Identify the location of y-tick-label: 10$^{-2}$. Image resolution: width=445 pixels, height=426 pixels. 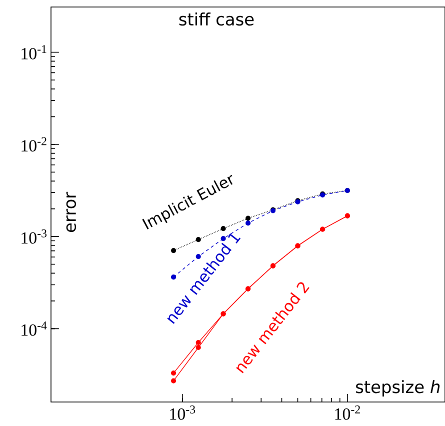
(34, 144).